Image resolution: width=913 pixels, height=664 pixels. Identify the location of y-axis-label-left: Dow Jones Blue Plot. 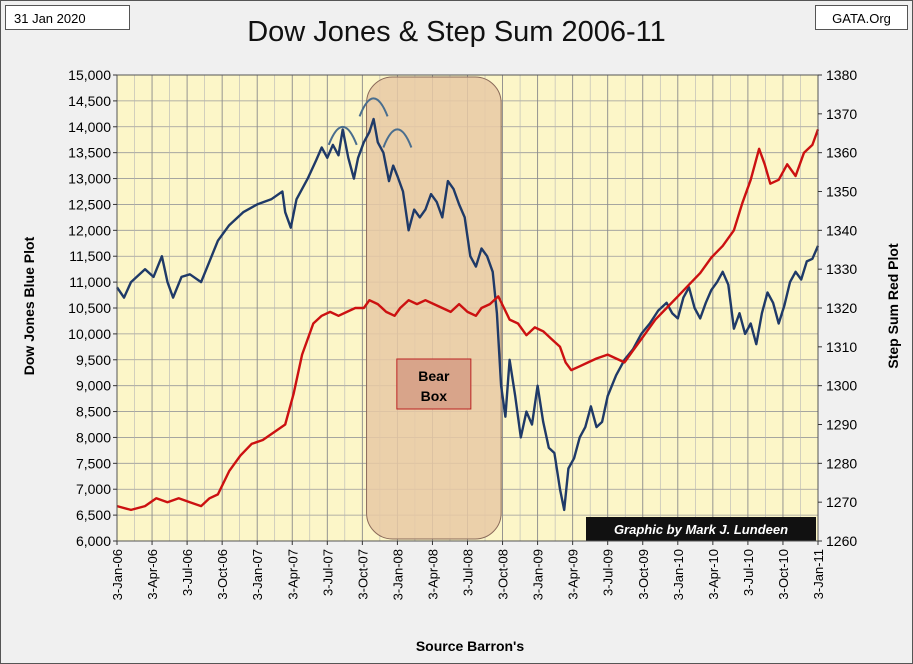
(29, 305).